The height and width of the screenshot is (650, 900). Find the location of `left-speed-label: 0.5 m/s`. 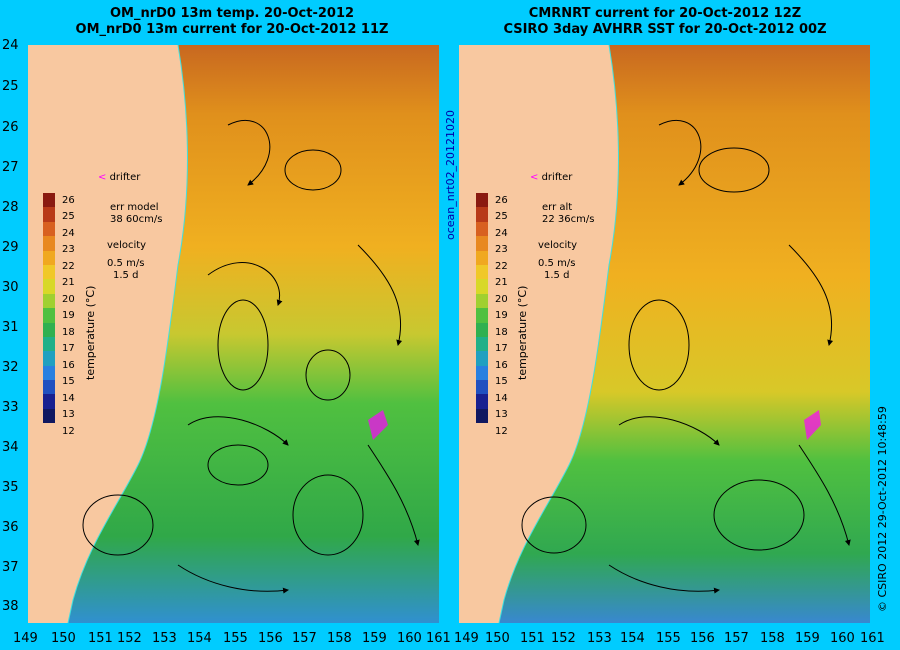

left-speed-label: 0.5 m/s is located at coordinates (126, 263).